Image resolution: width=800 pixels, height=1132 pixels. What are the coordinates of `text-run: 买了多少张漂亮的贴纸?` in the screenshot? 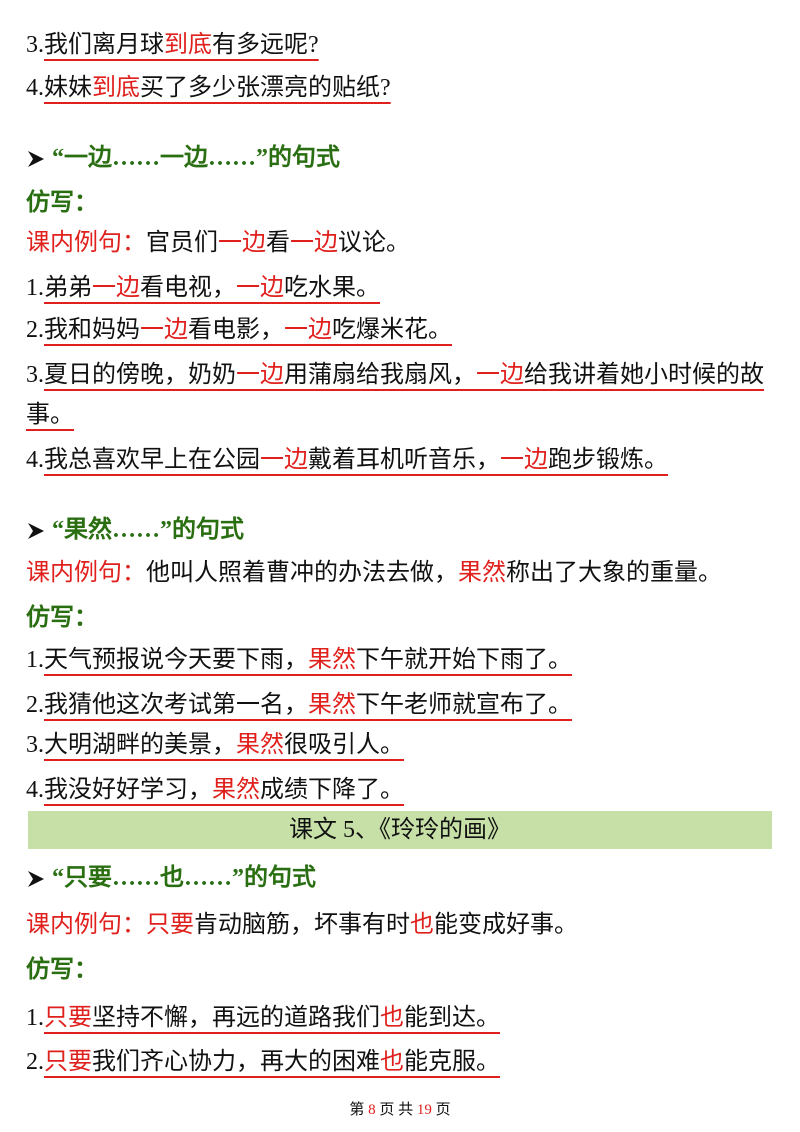 It's located at (265, 88).